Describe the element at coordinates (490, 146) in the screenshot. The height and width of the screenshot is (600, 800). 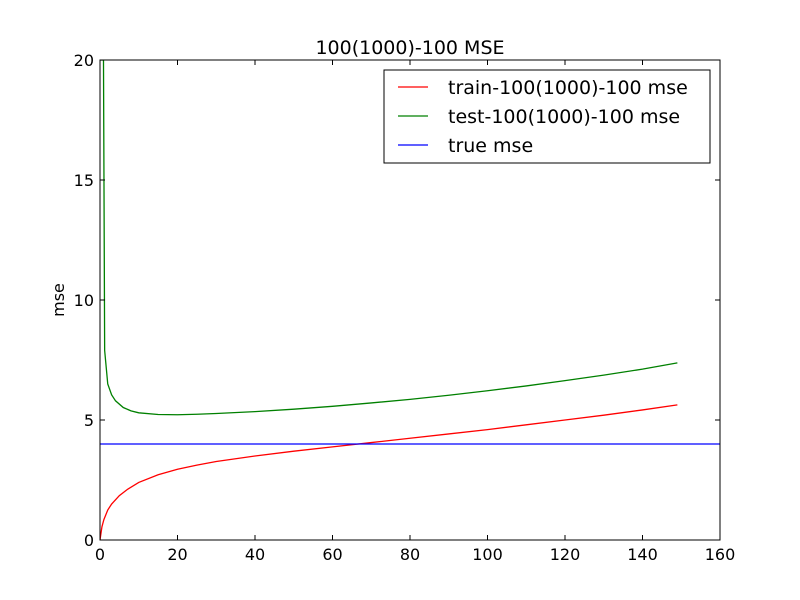
I see `legend-label-2: true mse` at that location.